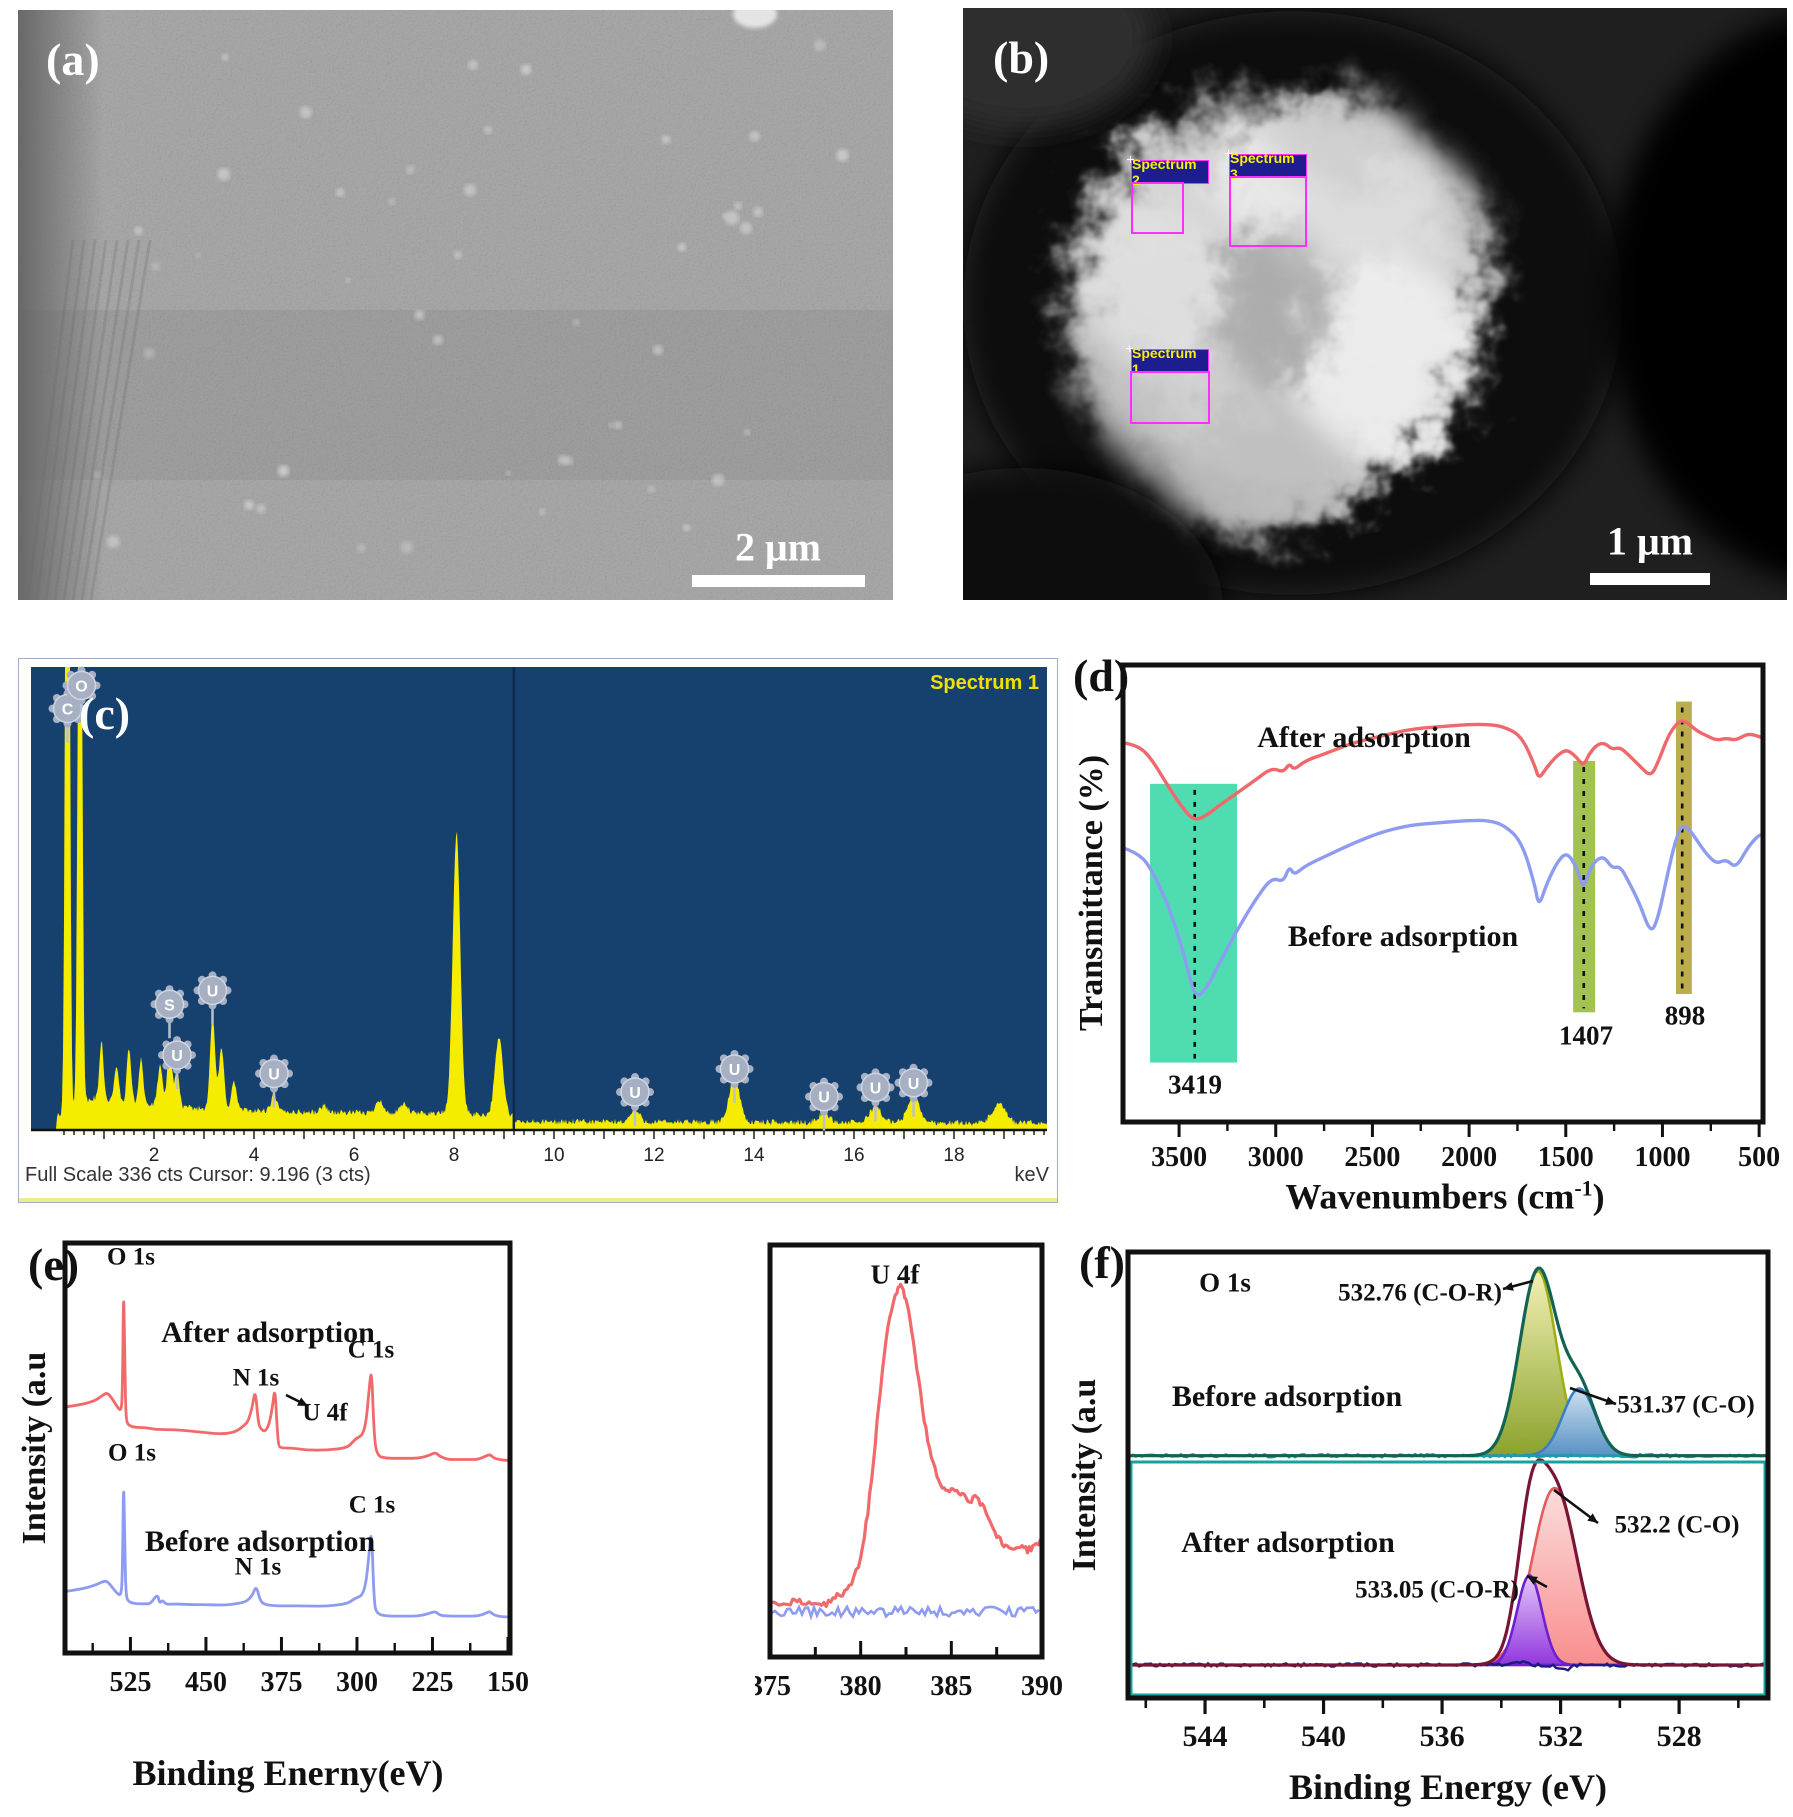 This screenshot has height=1817, width=1793. Describe the element at coordinates (258, 1567) in the screenshot. I see `n1s-before-label: N 1s` at that location.